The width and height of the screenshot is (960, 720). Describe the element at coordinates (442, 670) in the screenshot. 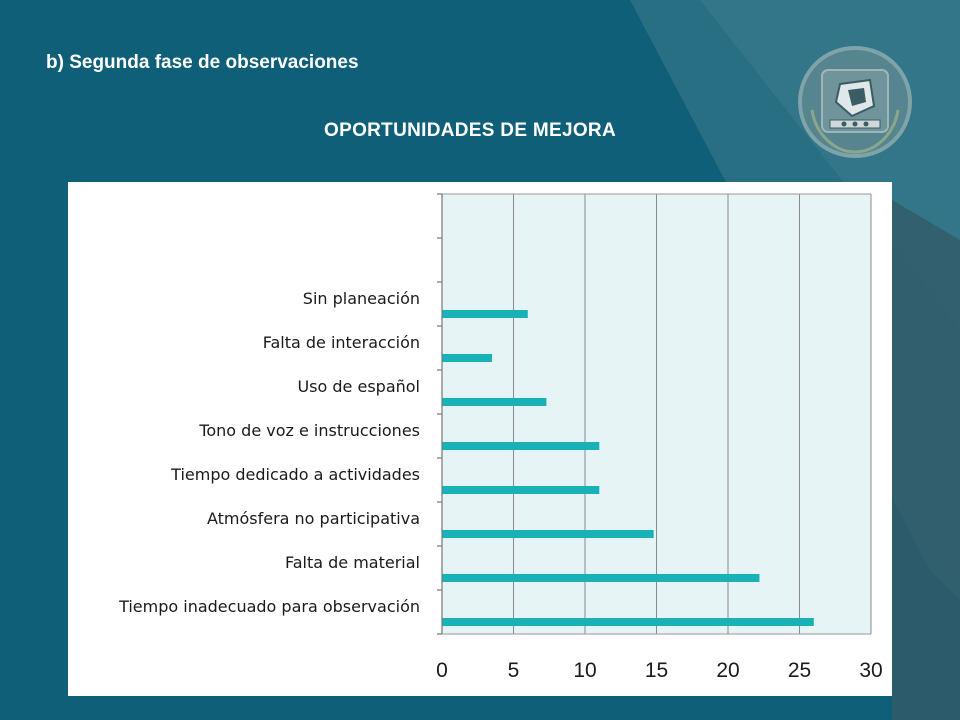

I see `x-tick-label: 0` at that location.